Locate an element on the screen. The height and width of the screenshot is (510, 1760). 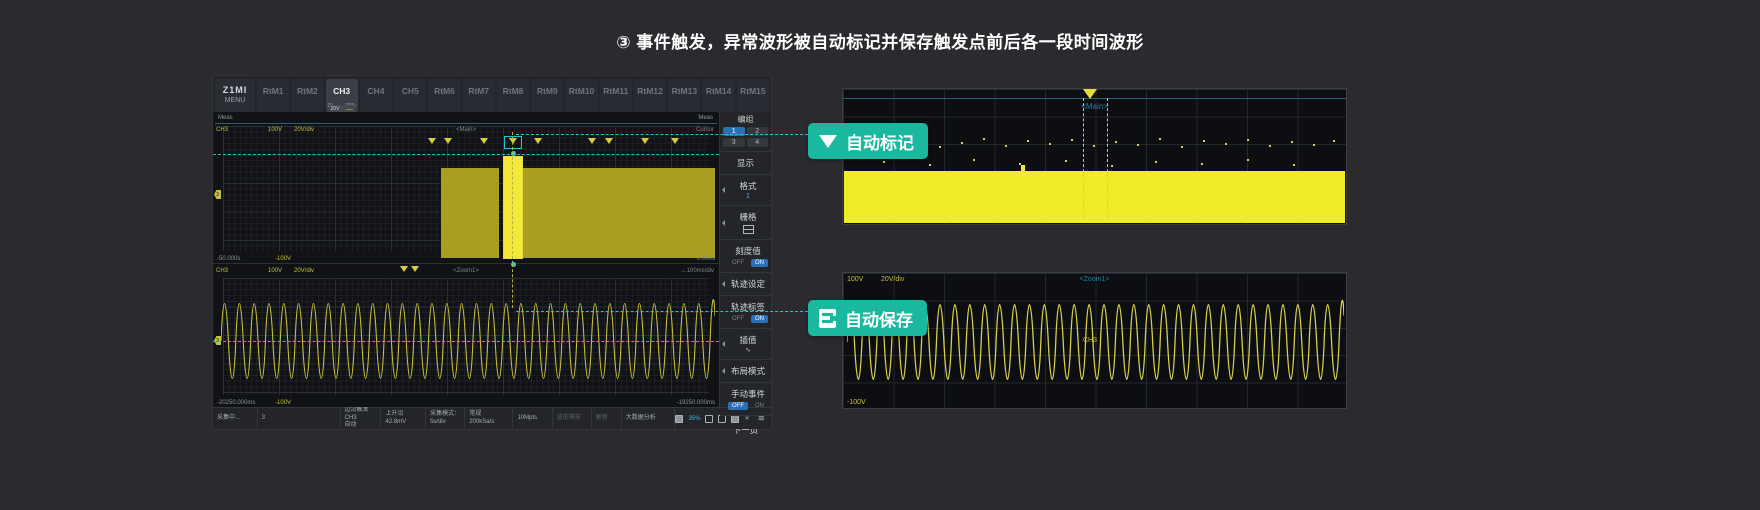
channel-tab-rtm8: RtM8 is located at coordinates (513, 95).